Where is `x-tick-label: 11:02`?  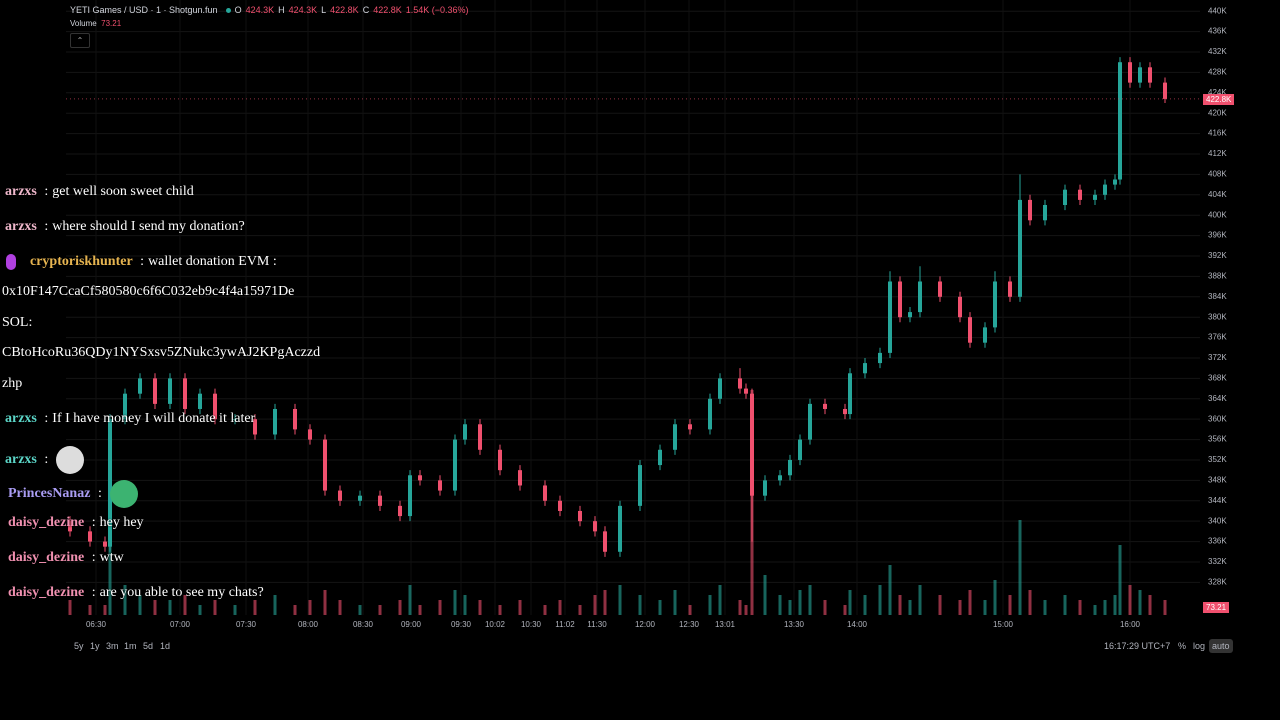
x-tick-label: 11:02 is located at coordinates (565, 624).